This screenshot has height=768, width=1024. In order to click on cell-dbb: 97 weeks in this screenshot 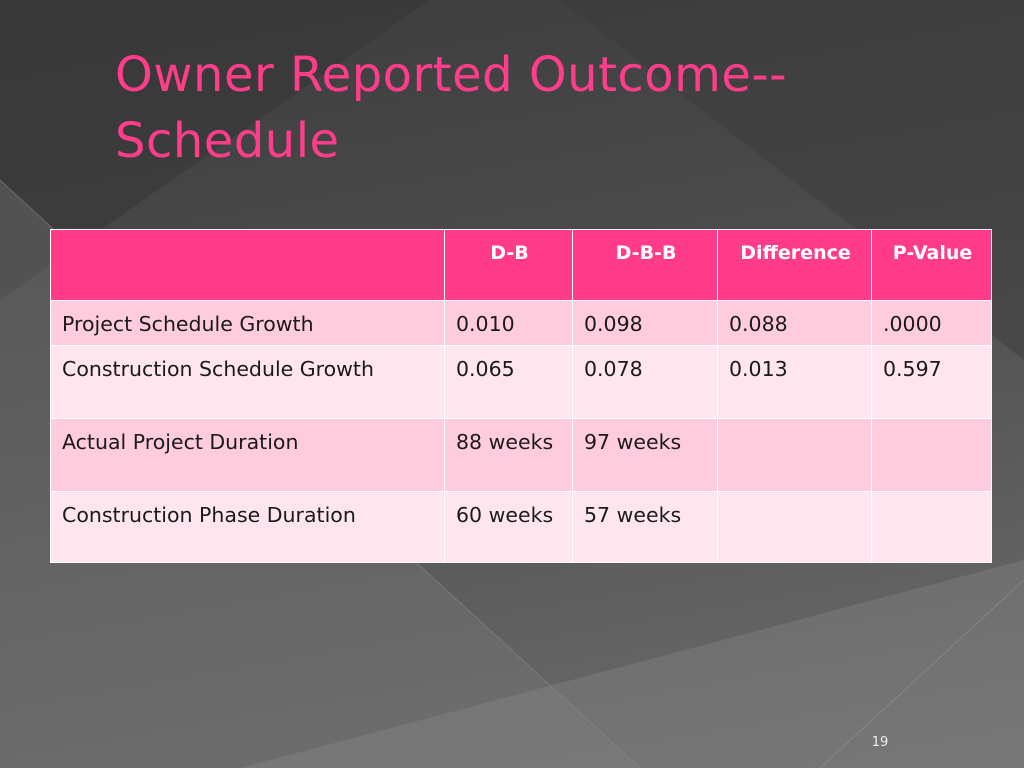, I will do `click(645, 455)`.